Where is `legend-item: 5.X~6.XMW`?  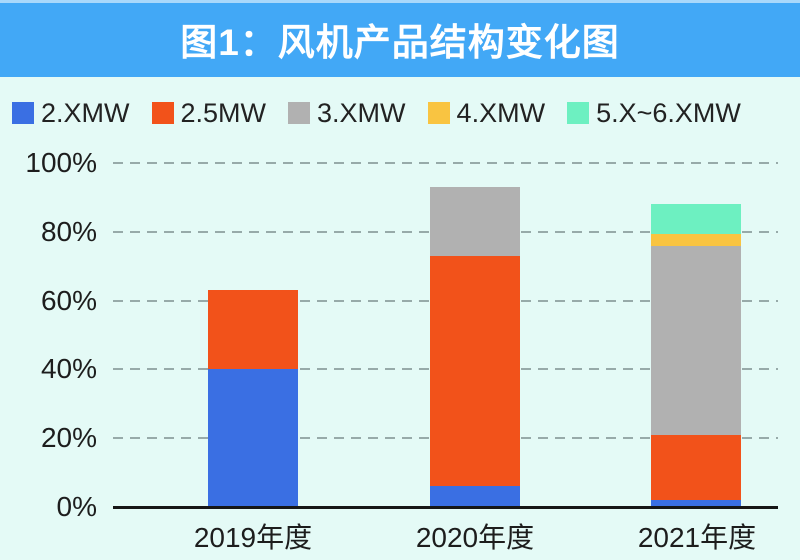 legend-item: 5.X~6.XMW is located at coordinates (654, 113).